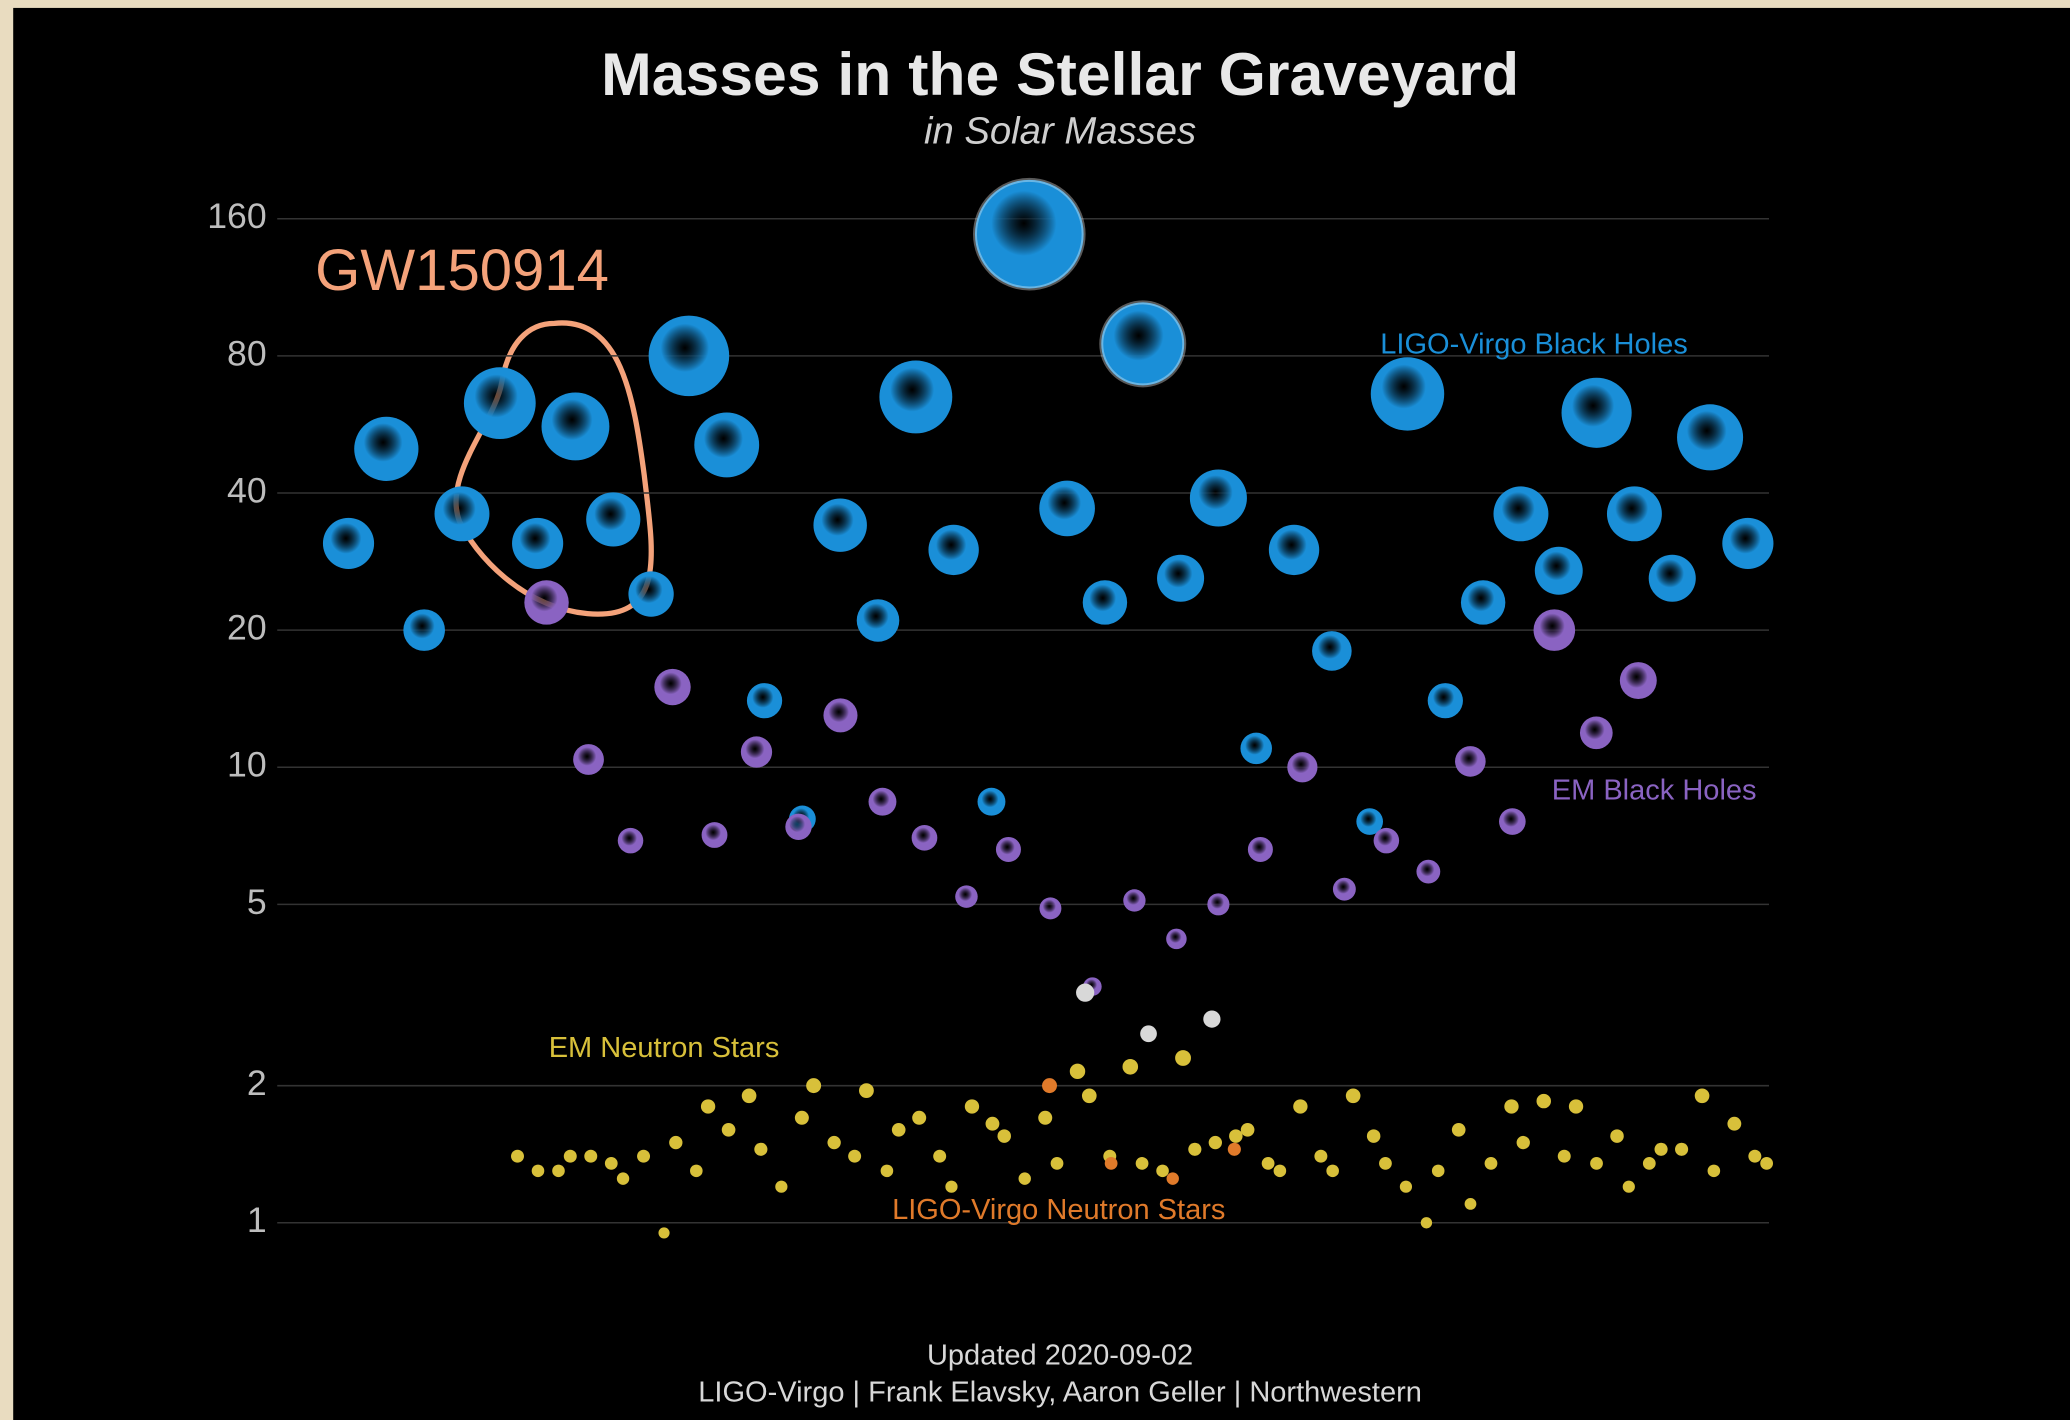 The height and width of the screenshot is (1420, 2070). What do you see at coordinates (462, 270) in the screenshot?
I see `annotation: GW150914` at bounding box center [462, 270].